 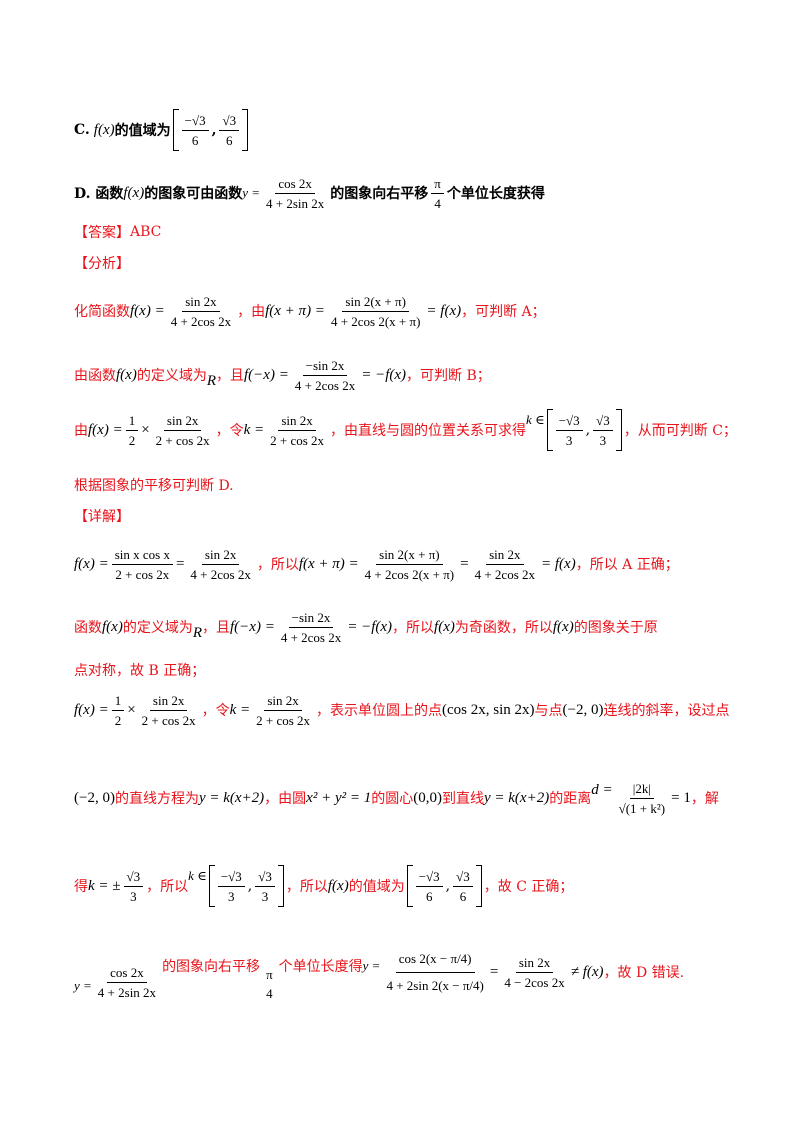 What do you see at coordinates (627, 565) in the screenshot?
I see `d1-t2: ，所以 A 正确；` at bounding box center [627, 565].